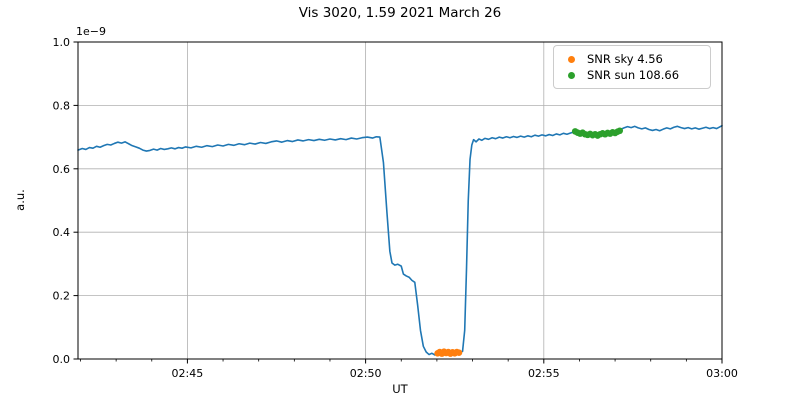 The image size is (800, 400). I want to click on y-axis-label: a.u., so click(20, 200).